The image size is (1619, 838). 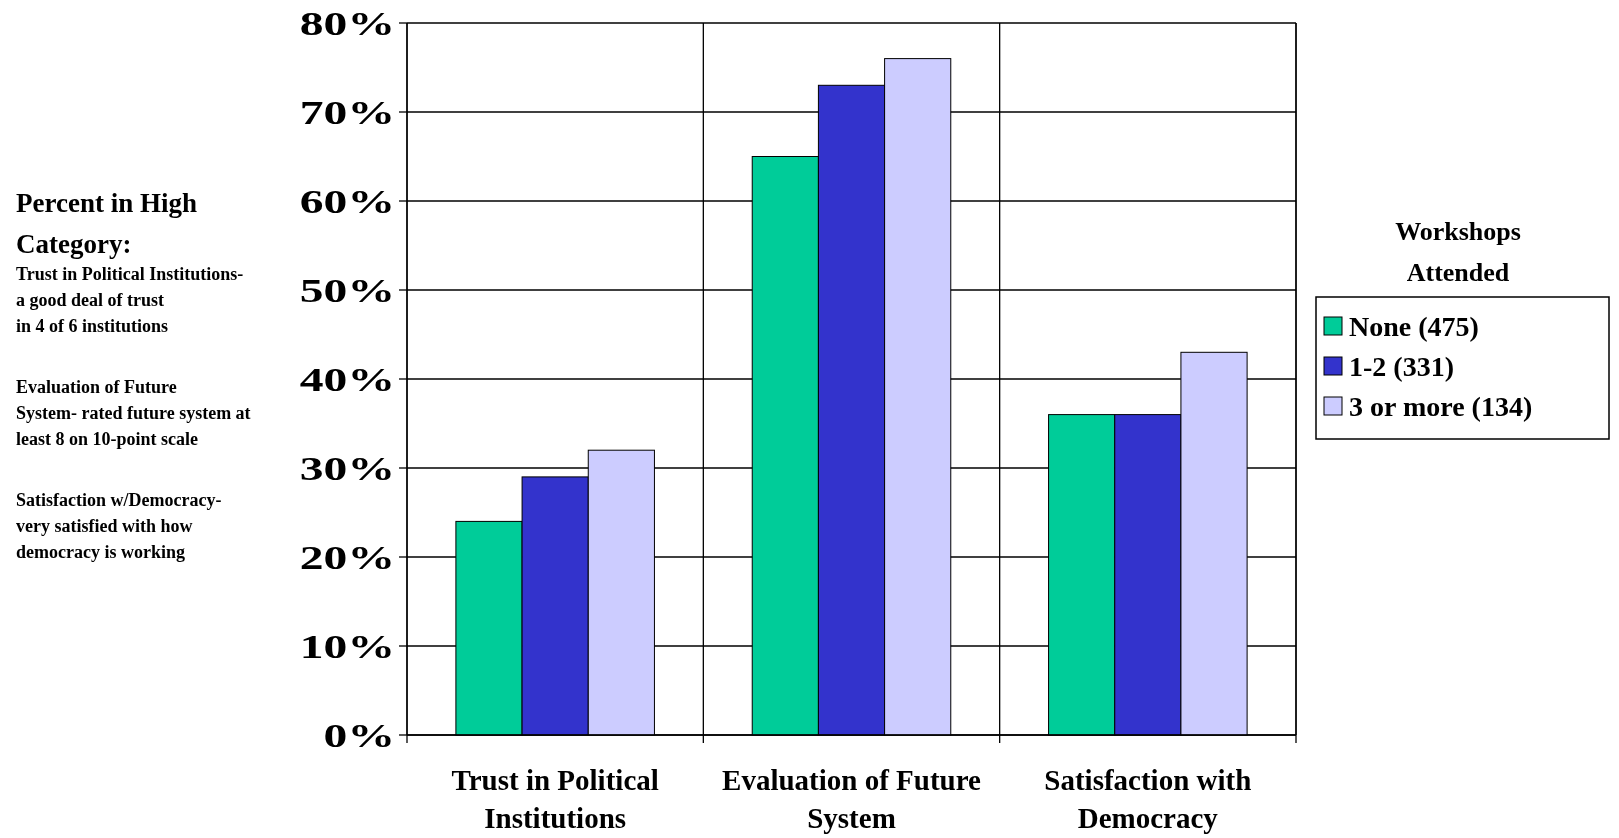 What do you see at coordinates (1441, 406) in the screenshot?
I see `legend-label: 3 or more (134)` at bounding box center [1441, 406].